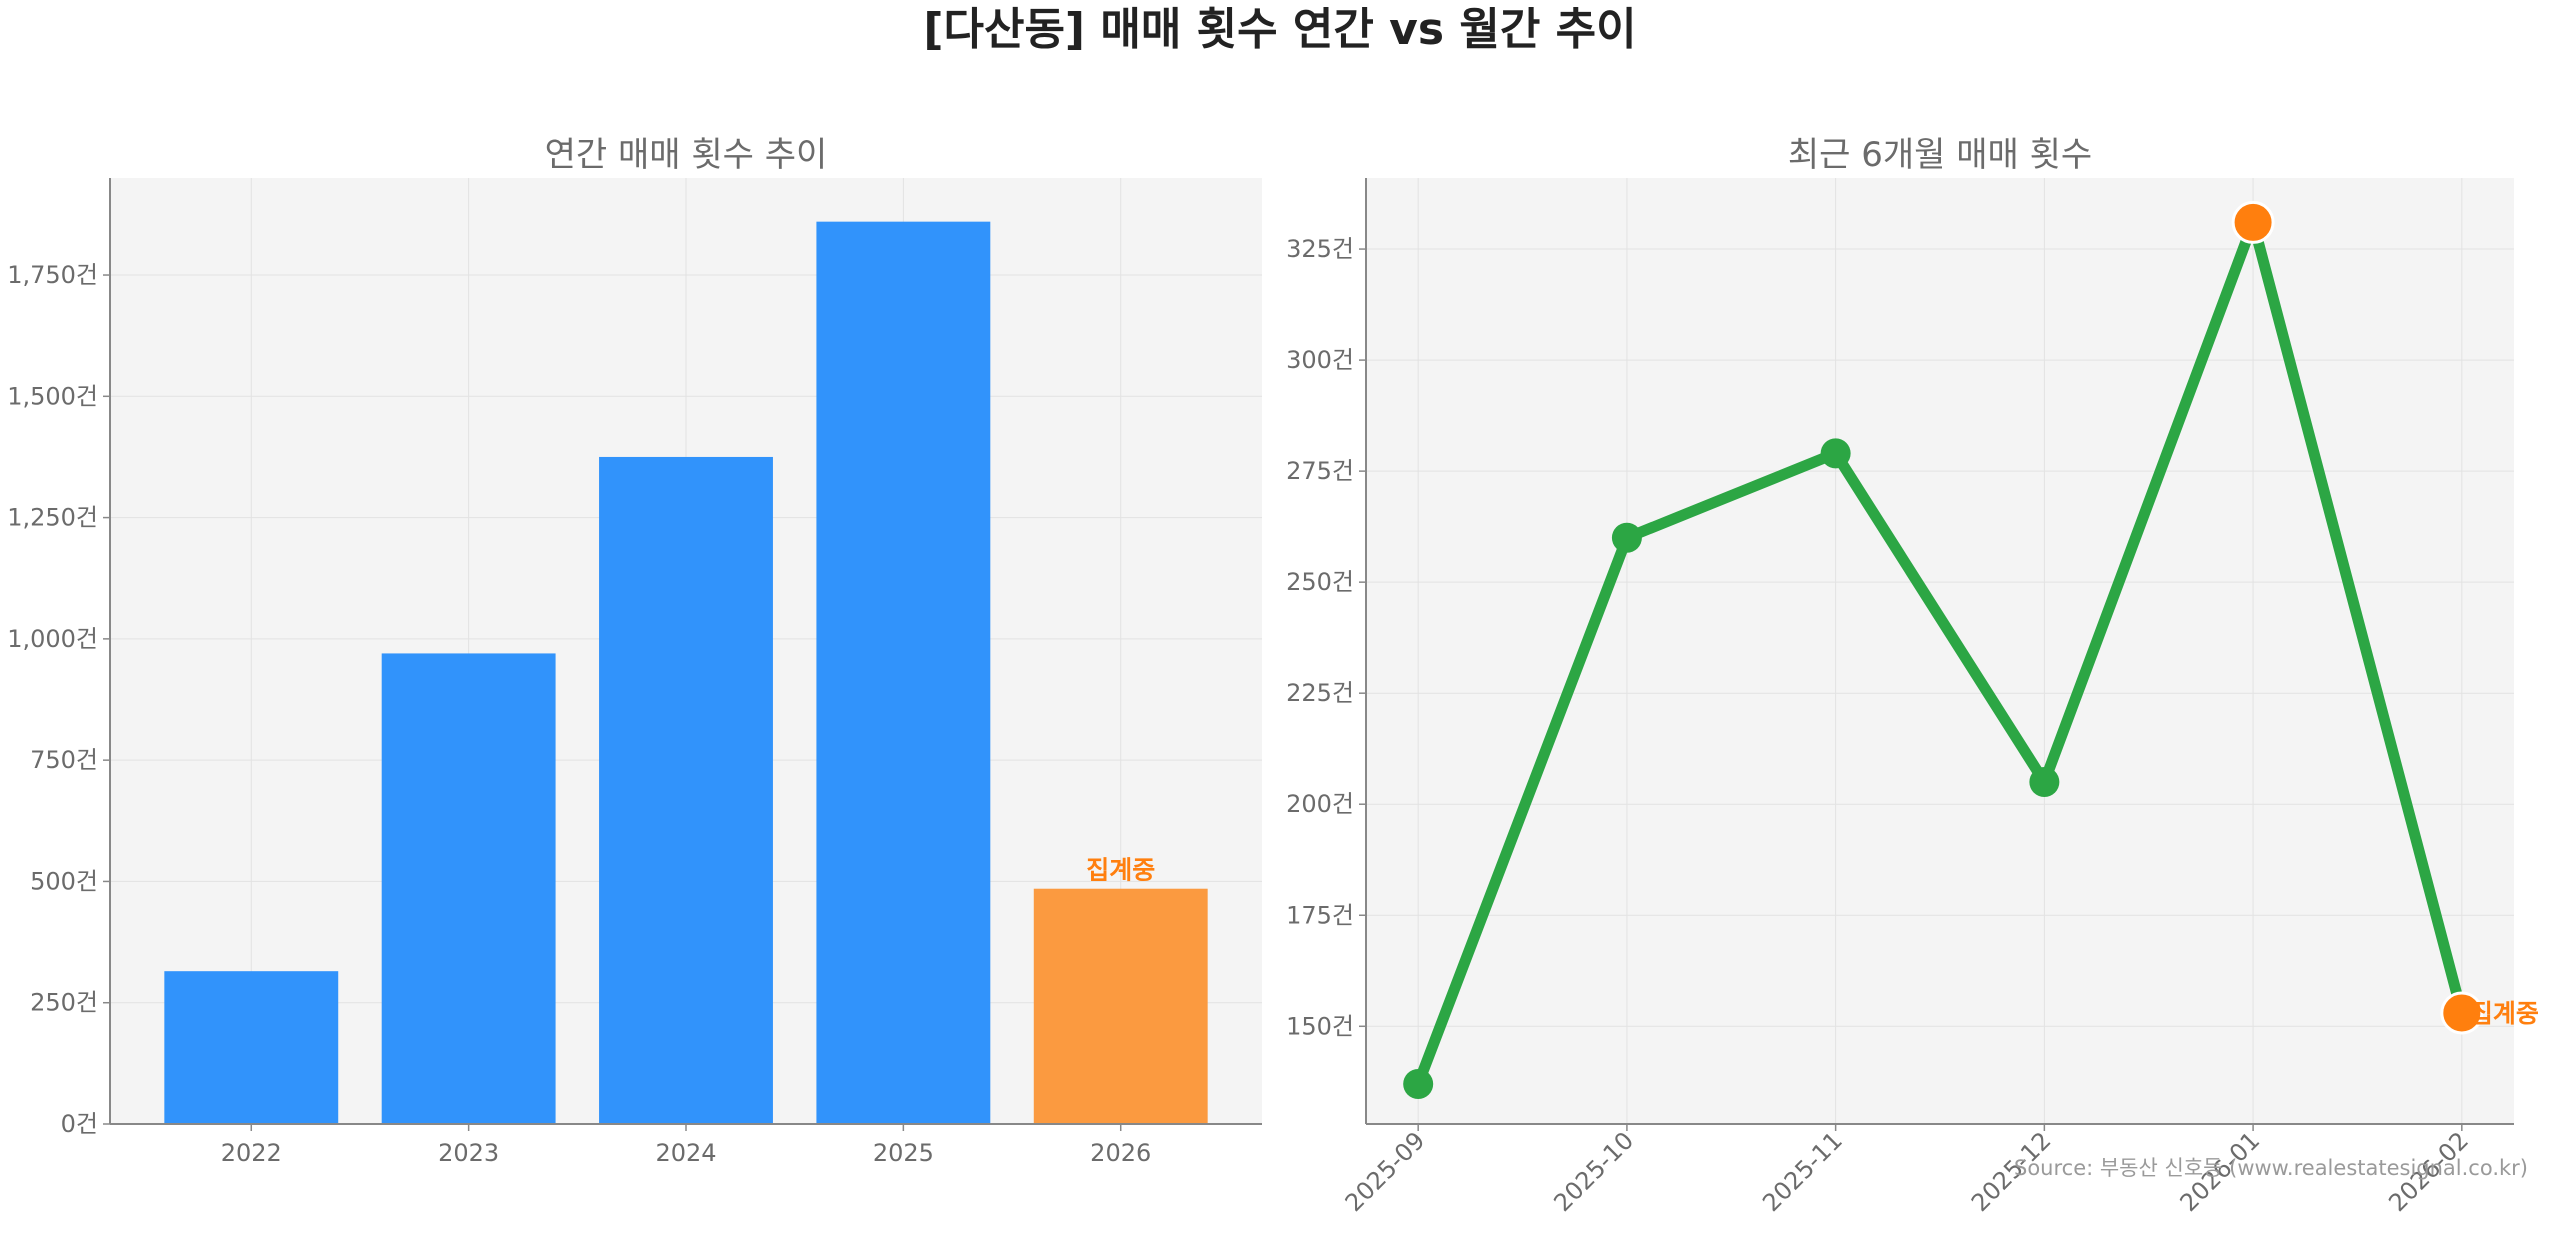  What do you see at coordinates (251, 1153) in the screenshot?
I see `x-tick-label: 2022` at bounding box center [251, 1153].